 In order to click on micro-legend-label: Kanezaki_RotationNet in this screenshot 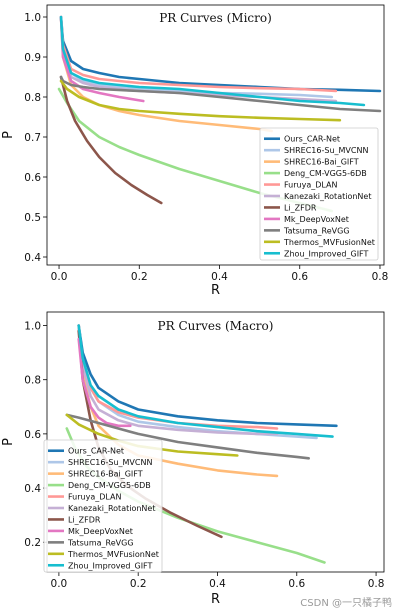, I will do `click(327, 196)`.